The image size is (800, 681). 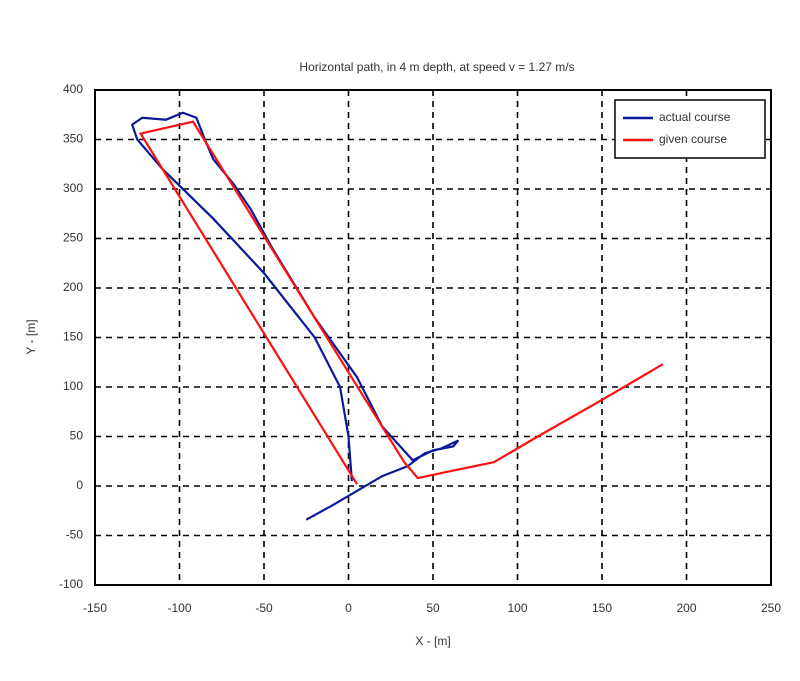 I want to click on x-tick-label: 0, so click(x=348, y=608).